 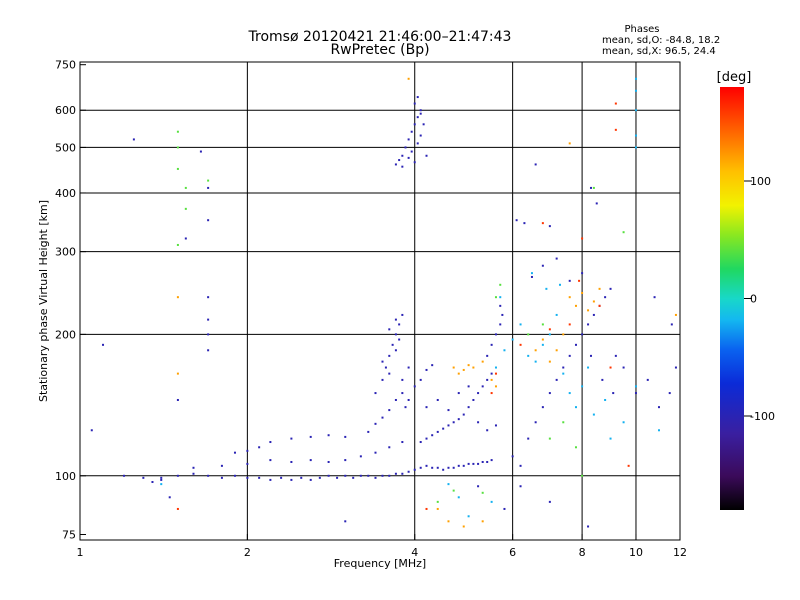 I want to click on y-tick-label: 600, so click(x=65, y=110).